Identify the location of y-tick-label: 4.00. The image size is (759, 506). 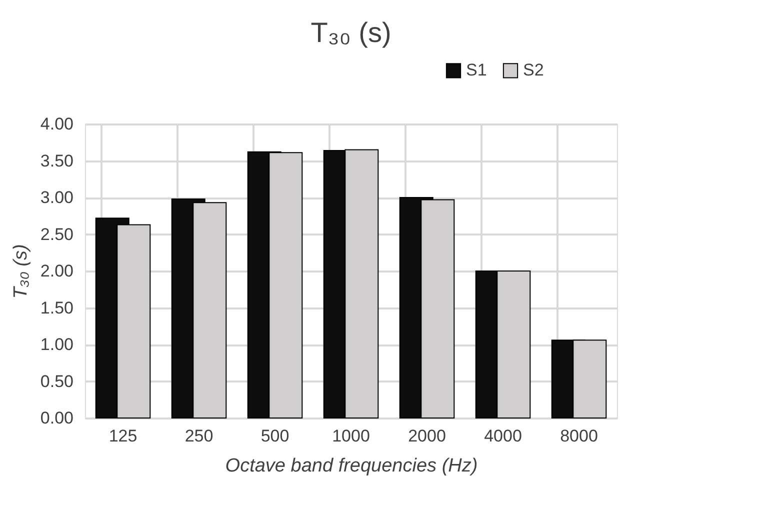
(57, 124).